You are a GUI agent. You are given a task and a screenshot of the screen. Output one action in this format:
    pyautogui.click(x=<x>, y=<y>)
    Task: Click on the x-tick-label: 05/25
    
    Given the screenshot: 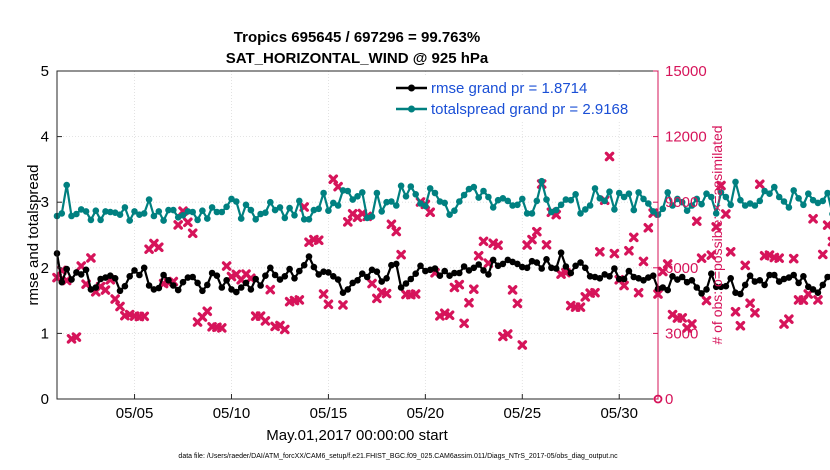 What is the action you would take?
    pyautogui.click(x=523, y=413)
    